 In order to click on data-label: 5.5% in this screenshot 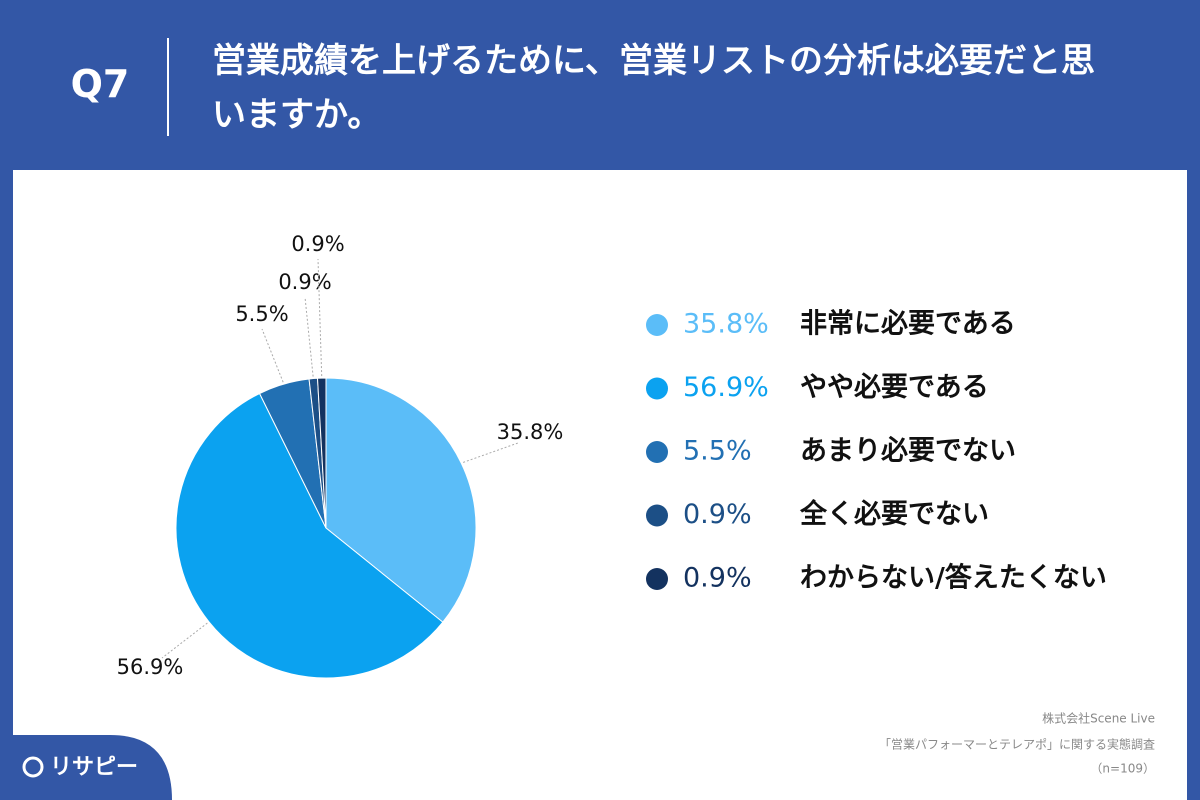, I will do `click(261, 314)`.